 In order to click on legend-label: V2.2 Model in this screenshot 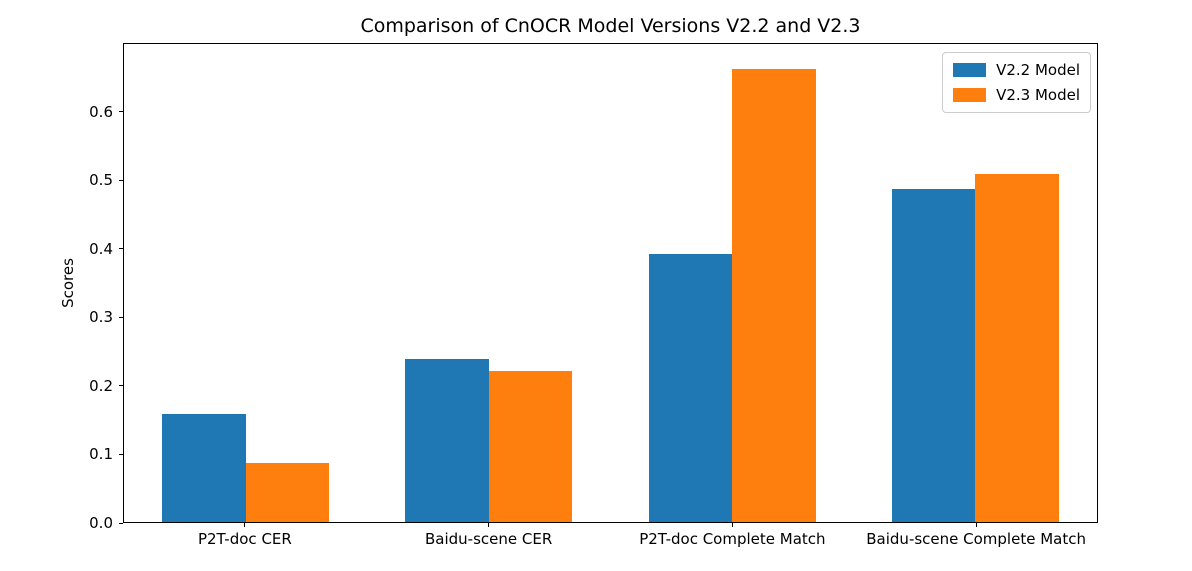, I will do `click(1038, 70)`.